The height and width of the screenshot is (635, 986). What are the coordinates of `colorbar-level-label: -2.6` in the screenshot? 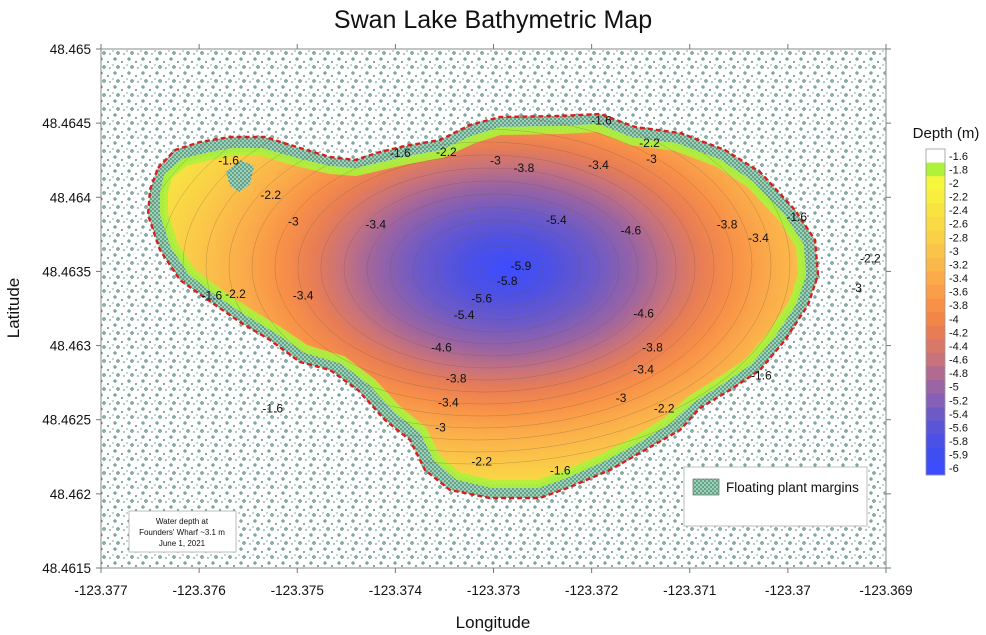 It's located at (958, 225).